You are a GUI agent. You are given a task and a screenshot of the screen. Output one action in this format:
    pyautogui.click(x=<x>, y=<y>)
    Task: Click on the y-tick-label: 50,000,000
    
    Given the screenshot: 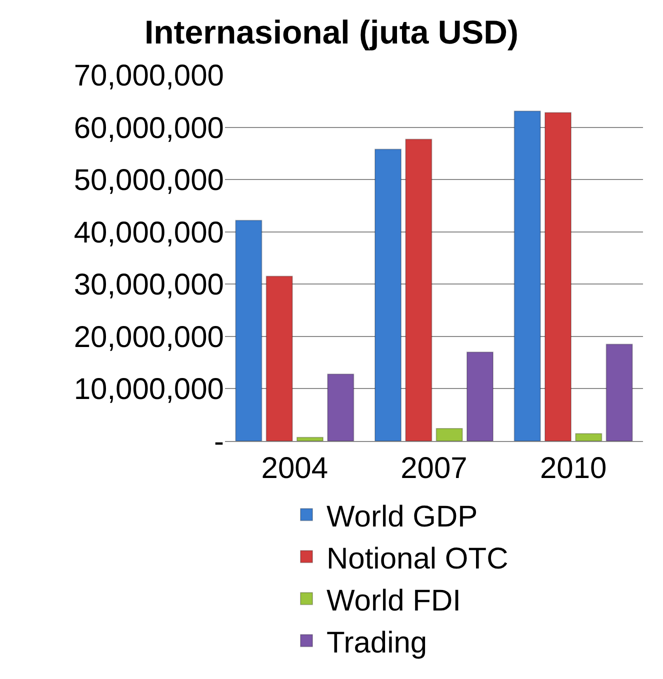 What is the action you would take?
    pyautogui.click(x=149, y=181)
    